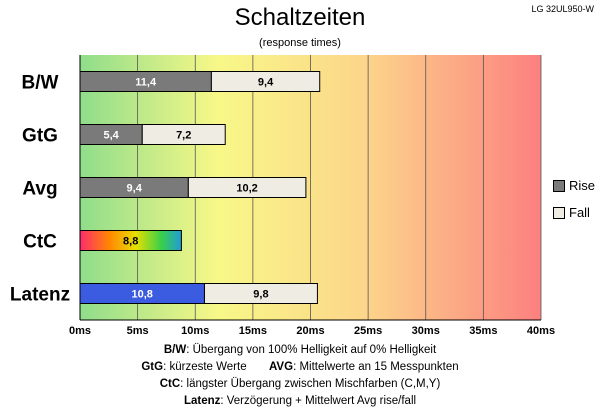 The width and height of the screenshot is (600, 415). I want to click on bar-fall-label: 7,2, so click(183, 136).